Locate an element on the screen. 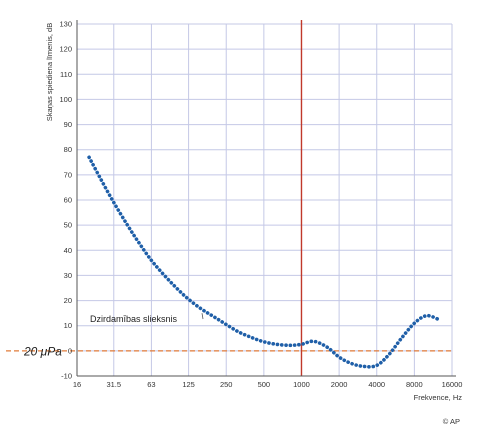 This screenshot has width=500, height=434. y-tick-label: 130 is located at coordinates (65, 24).